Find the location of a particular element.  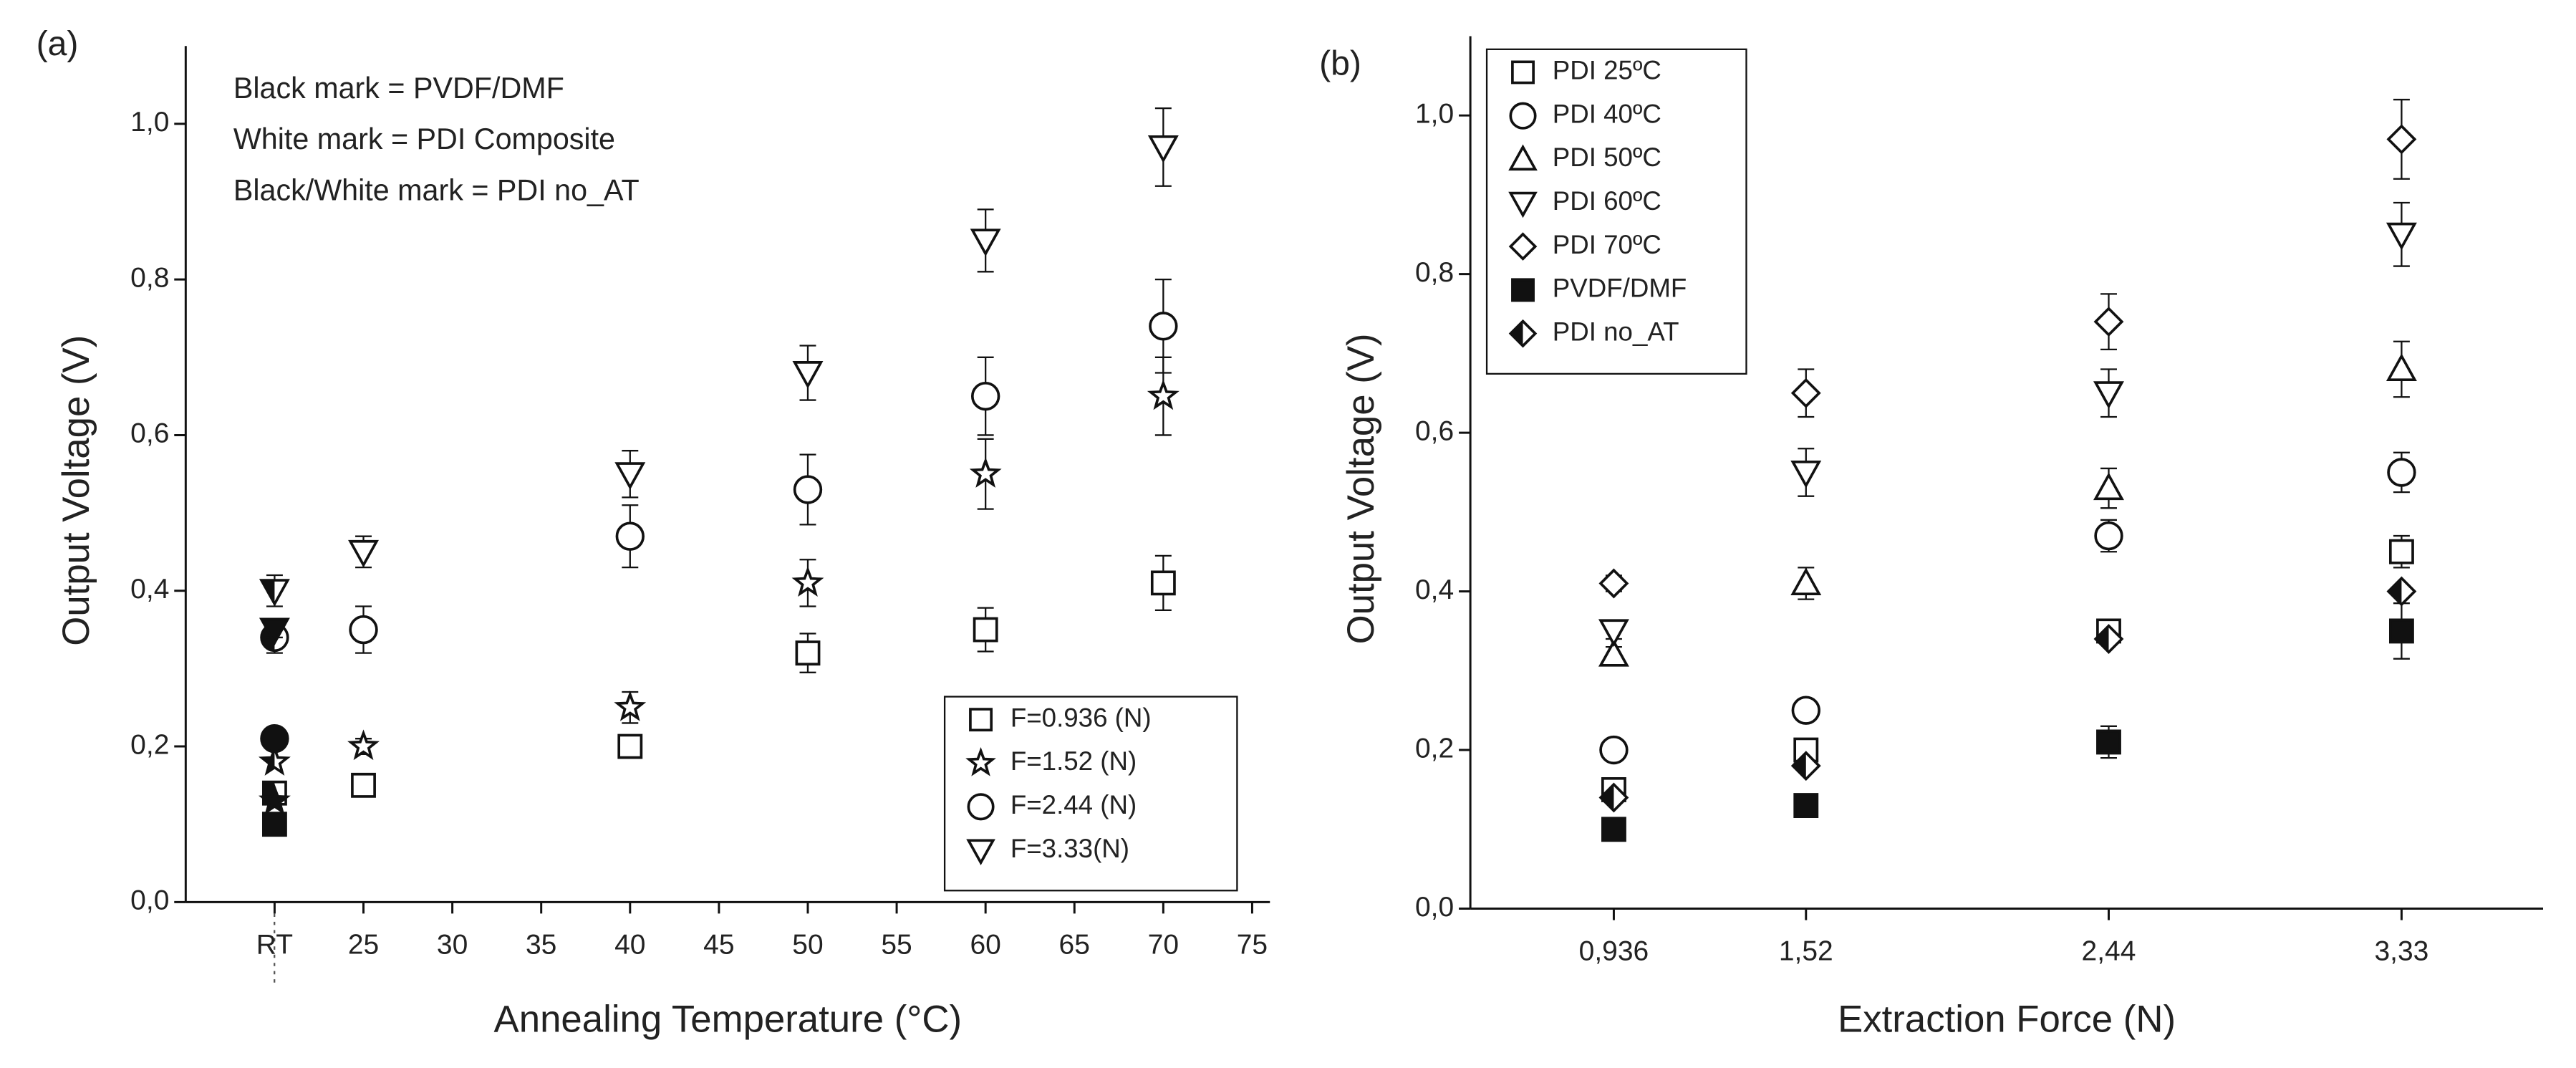

annotation: Black/White mark = PDI no_AT is located at coordinates (436, 189).